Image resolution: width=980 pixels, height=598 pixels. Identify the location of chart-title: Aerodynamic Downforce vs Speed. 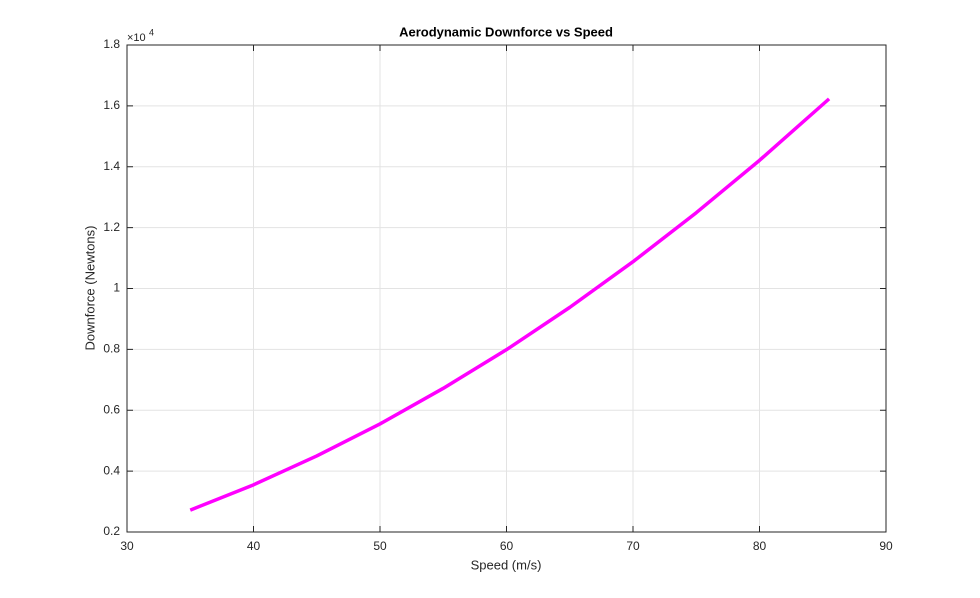
(506, 31).